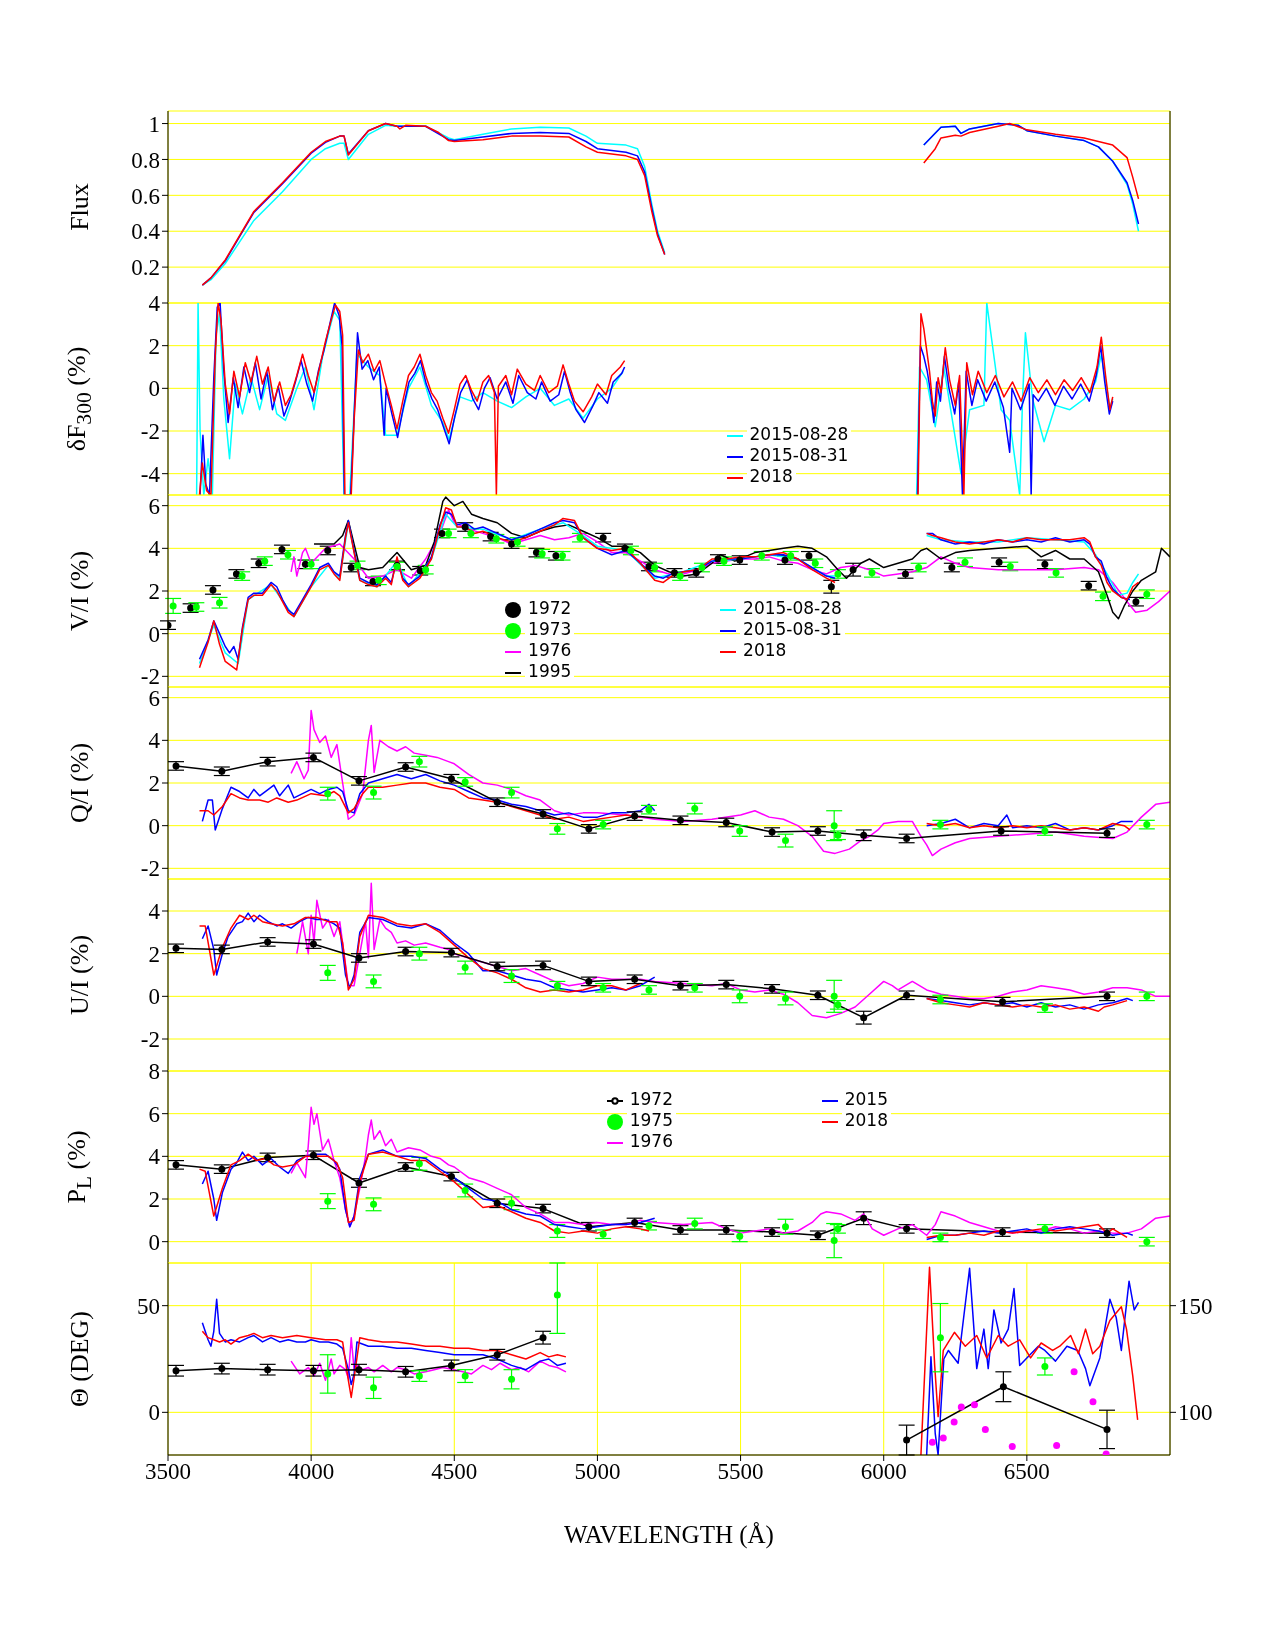  What do you see at coordinates (454, 1472) in the screenshot?
I see `x-tick-label: 4500` at bounding box center [454, 1472].